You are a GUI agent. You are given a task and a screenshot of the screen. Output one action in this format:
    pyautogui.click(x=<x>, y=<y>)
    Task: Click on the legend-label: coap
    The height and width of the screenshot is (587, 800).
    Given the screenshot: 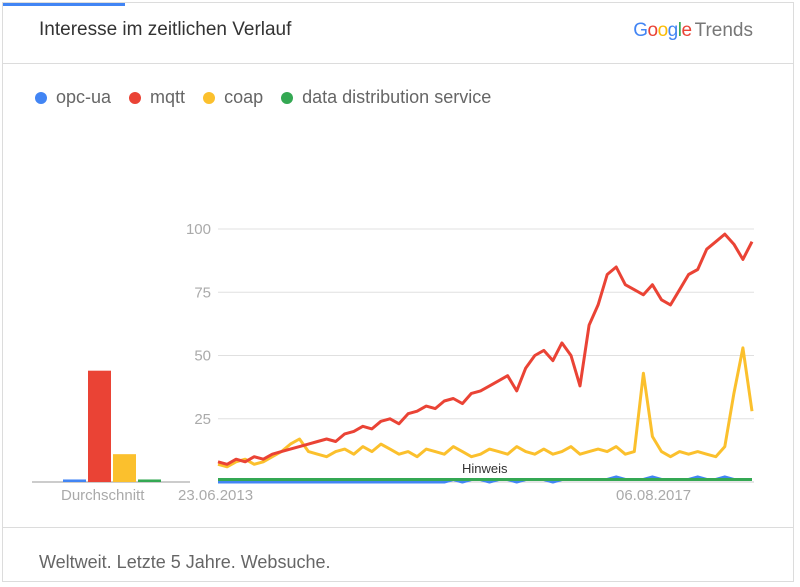 What is the action you would take?
    pyautogui.click(x=244, y=97)
    